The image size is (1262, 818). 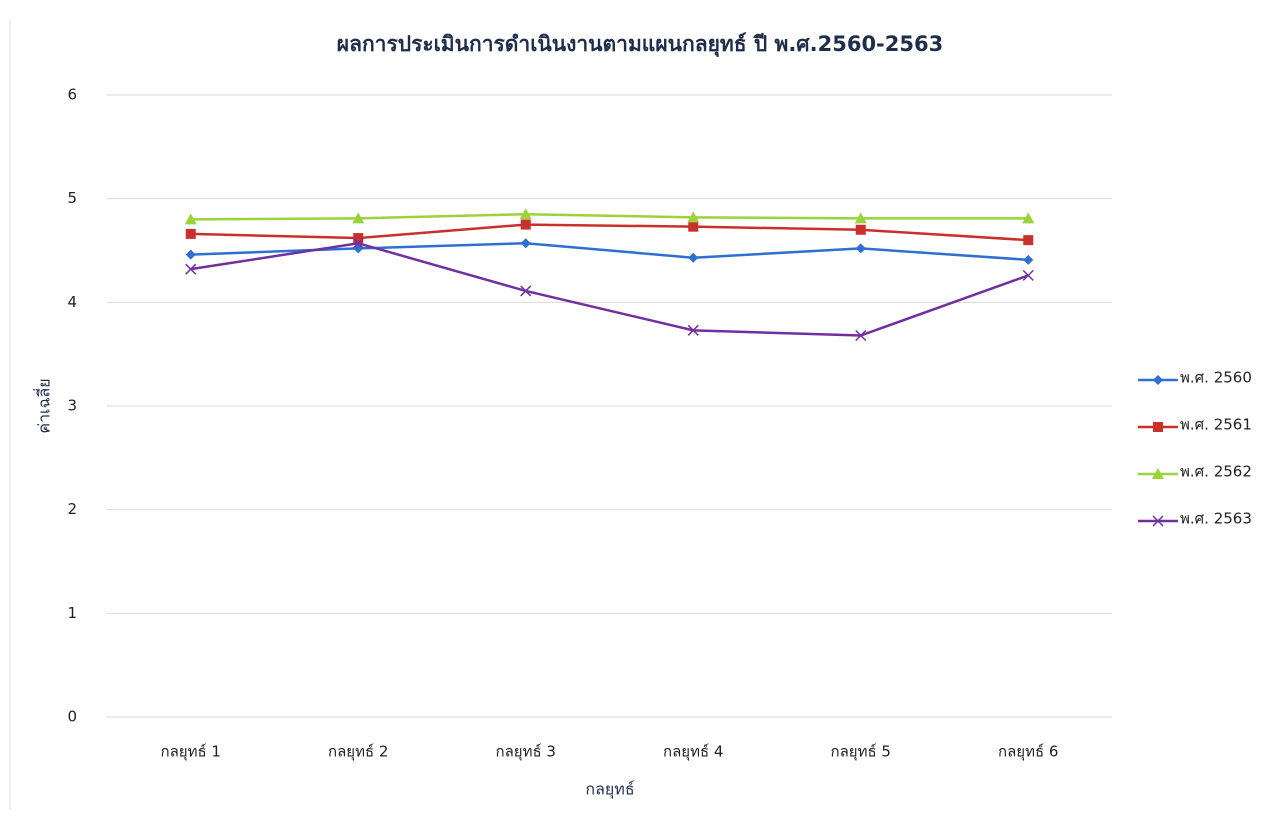 What do you see at coordinates (43, 405) in the screenshot?
I see `y-axis-title: ค่าเฉลี่ย` at bounding box center [43, 405].